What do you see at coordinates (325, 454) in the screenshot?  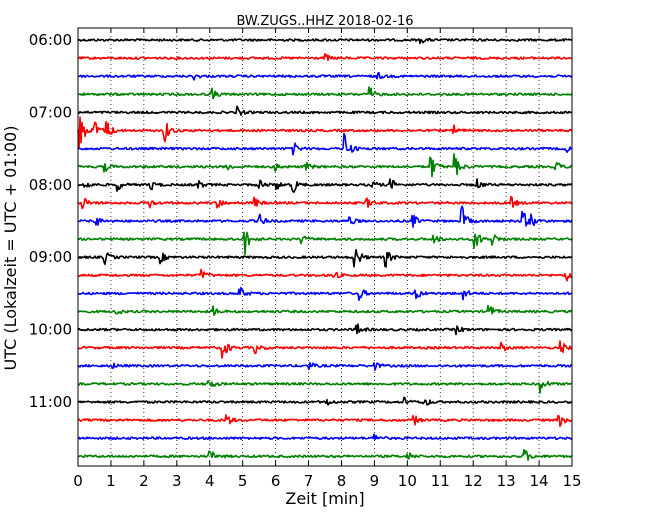 I see `trace-11:45` at bounding box center [325, 454].